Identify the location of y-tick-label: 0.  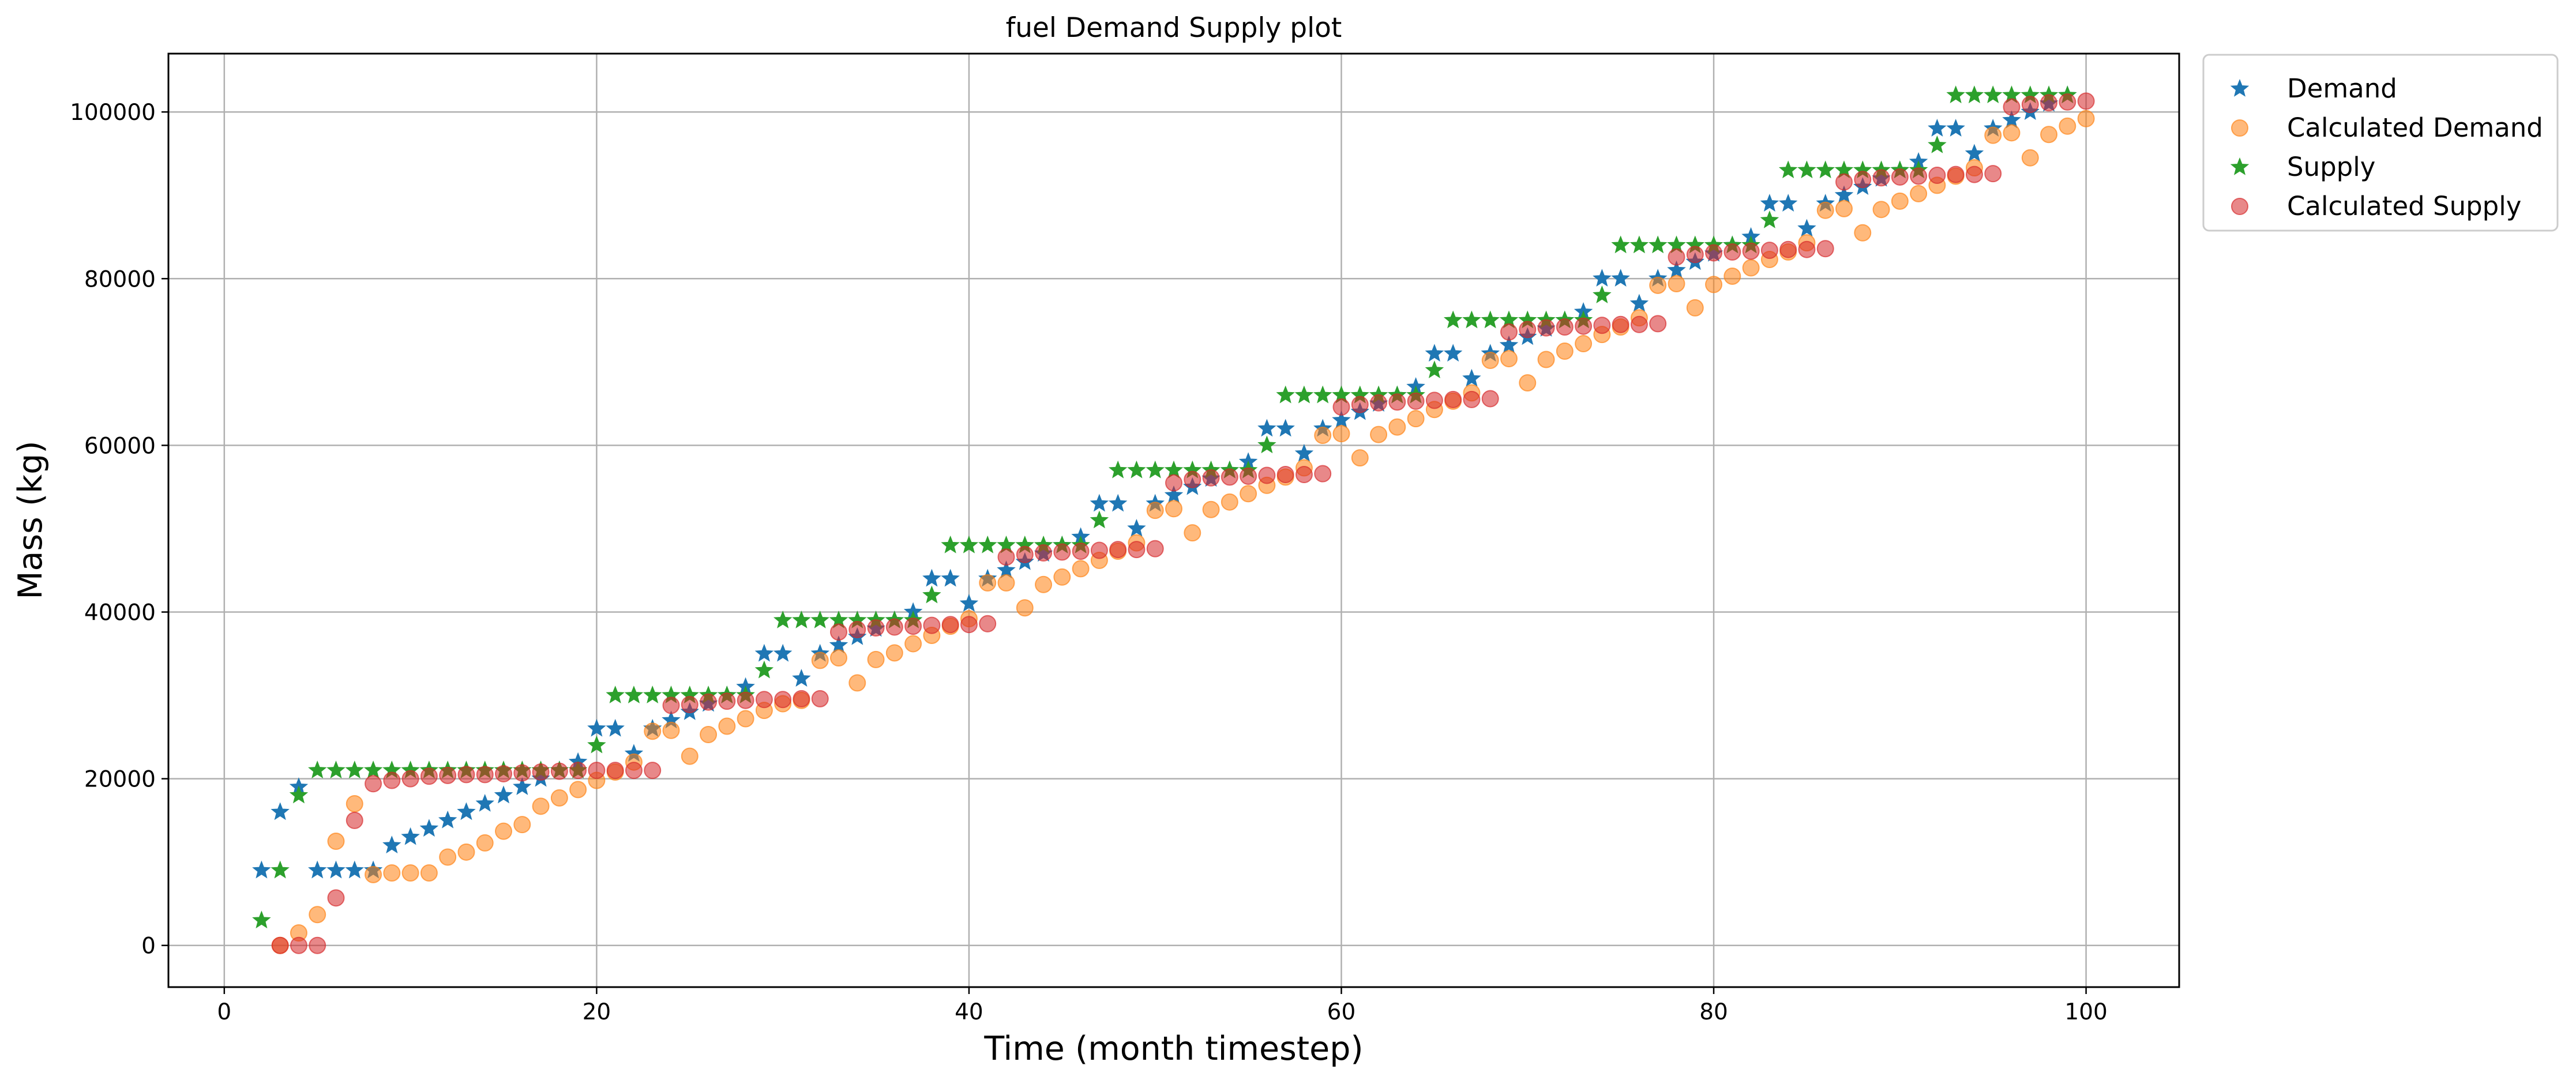
(148, 946).